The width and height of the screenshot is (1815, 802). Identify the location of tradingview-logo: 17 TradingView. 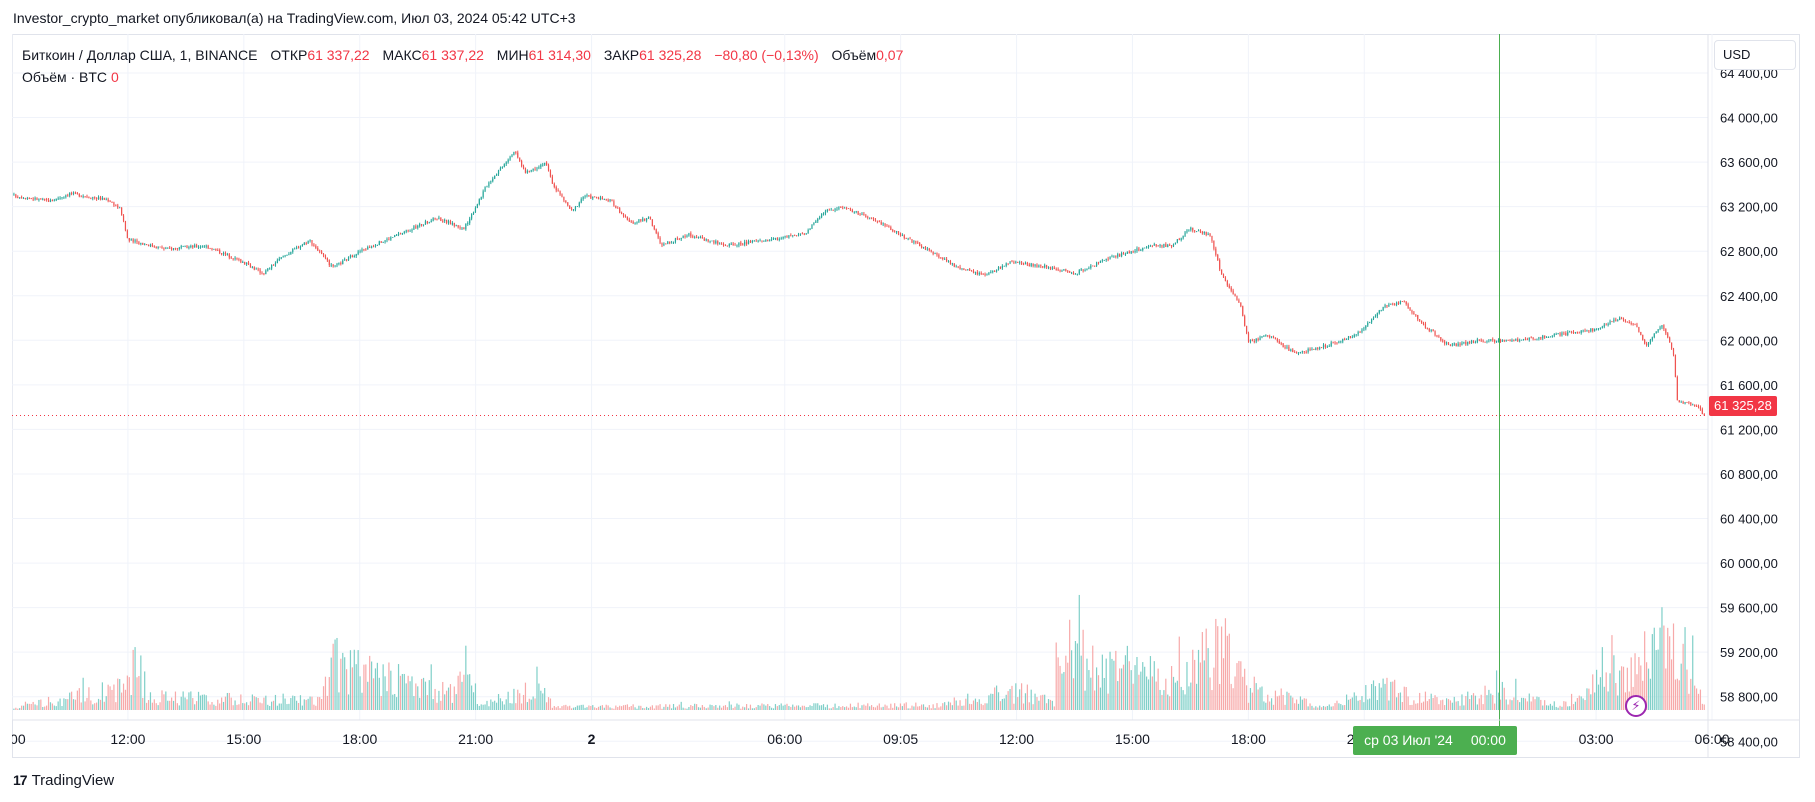
(63, 780).